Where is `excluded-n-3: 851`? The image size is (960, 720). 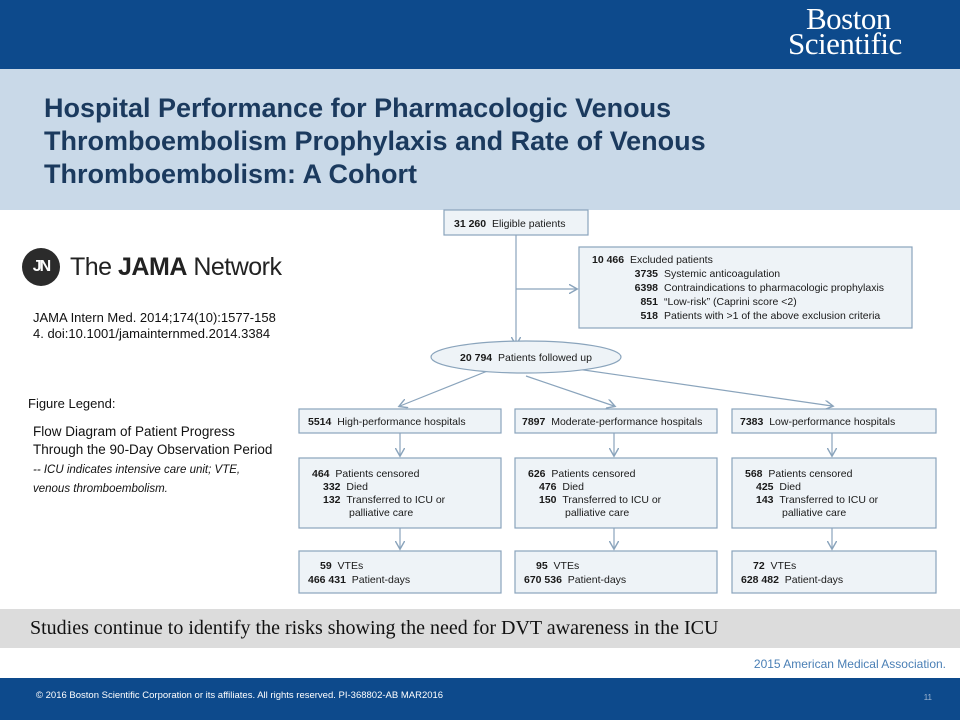 excluded-n-3: 851 is located at coordinates (649, 302).